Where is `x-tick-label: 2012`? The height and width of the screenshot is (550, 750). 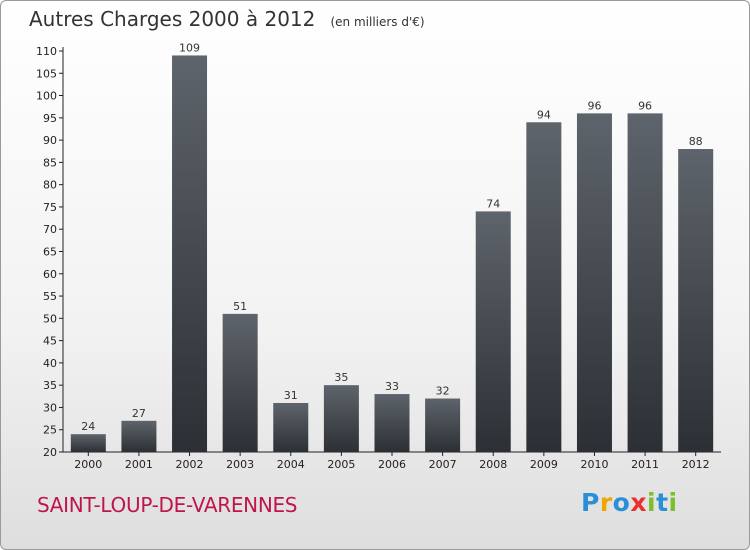 x-tick-label: 2012 is located at coordinates (696, 464).